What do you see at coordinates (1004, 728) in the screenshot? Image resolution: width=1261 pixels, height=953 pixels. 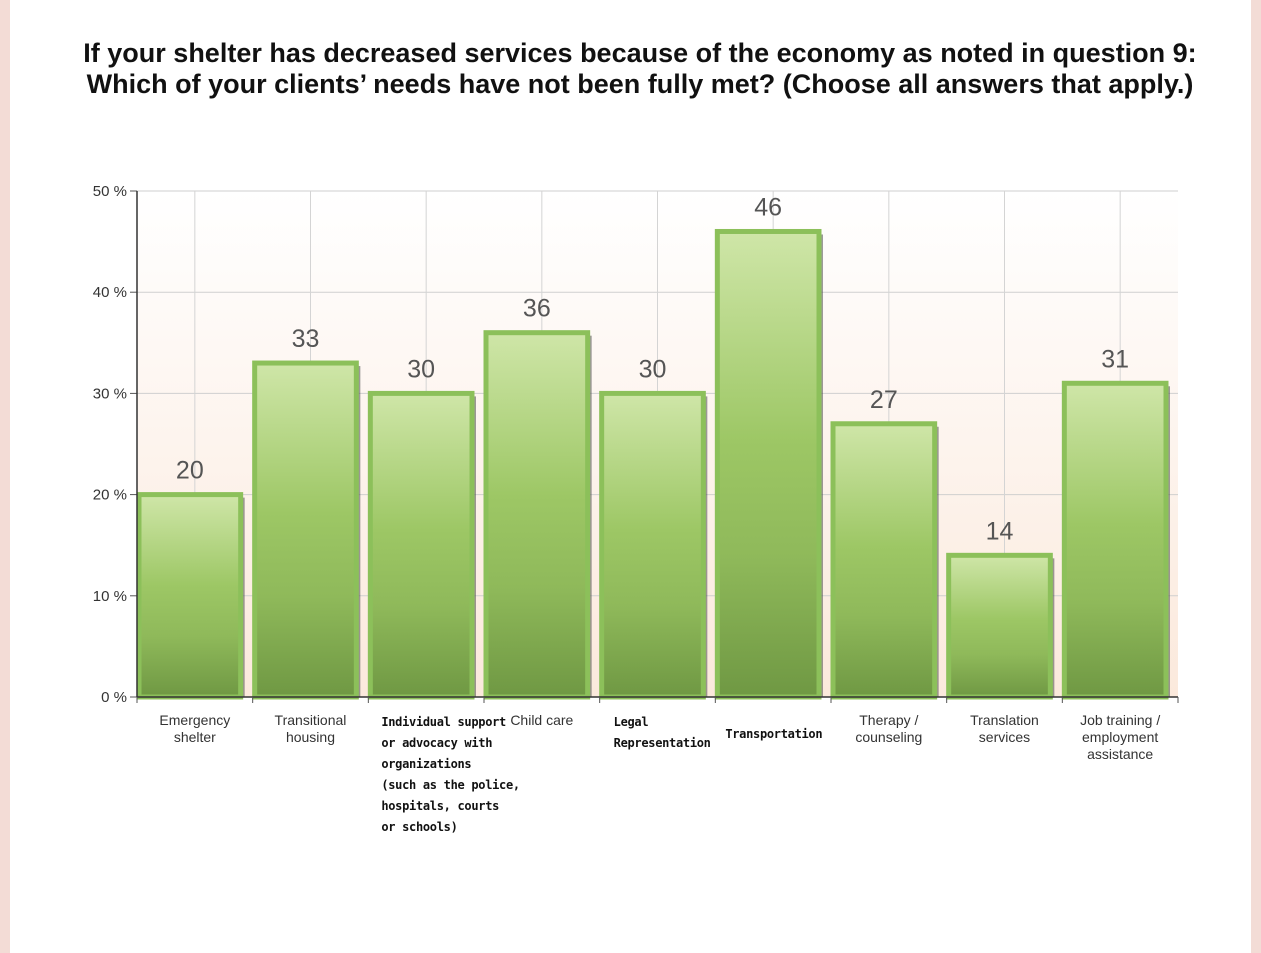 I see `x-tick-label: Translation services` at bounding box center [1004, 728].